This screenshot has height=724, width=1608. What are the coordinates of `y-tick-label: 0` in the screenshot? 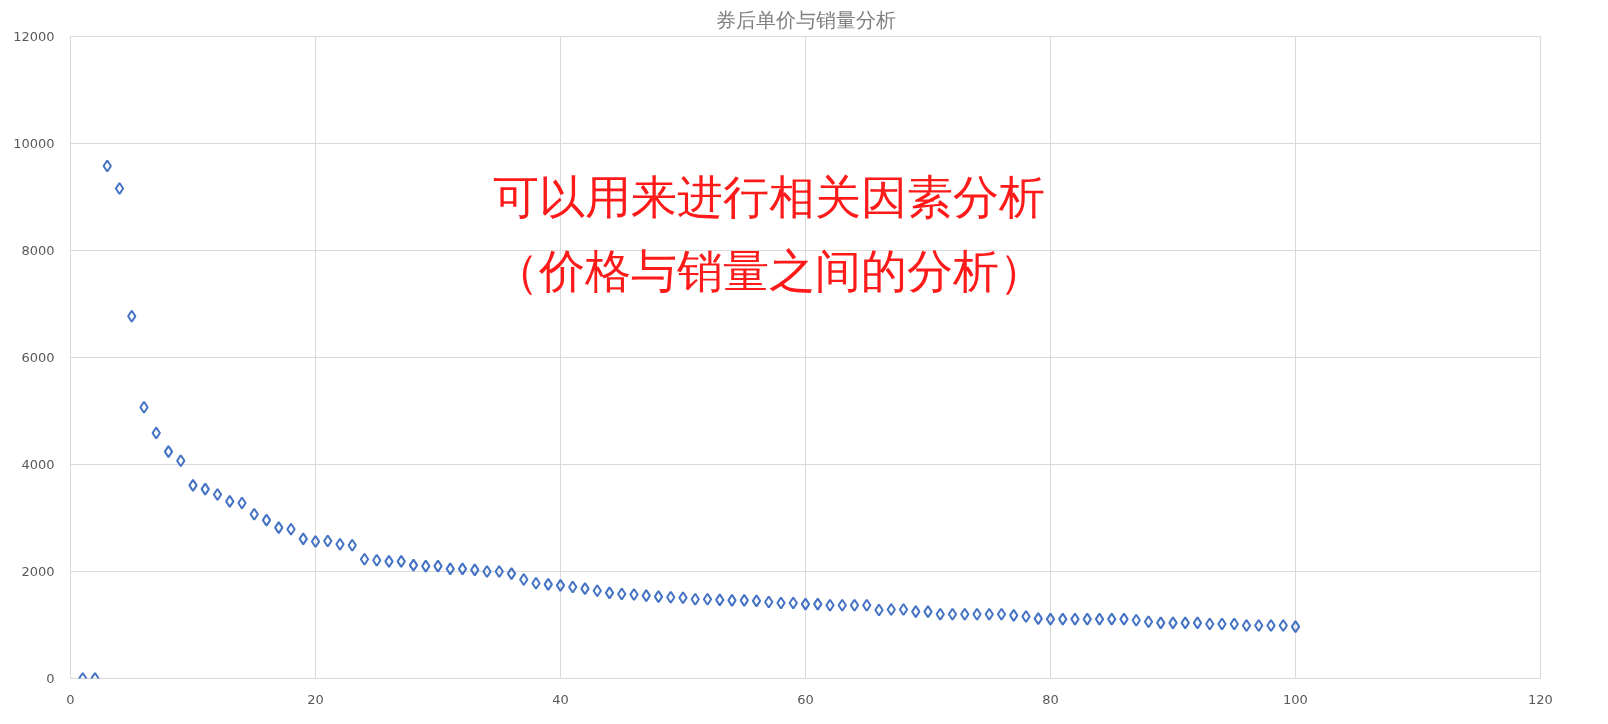 It's located at (50, 678).